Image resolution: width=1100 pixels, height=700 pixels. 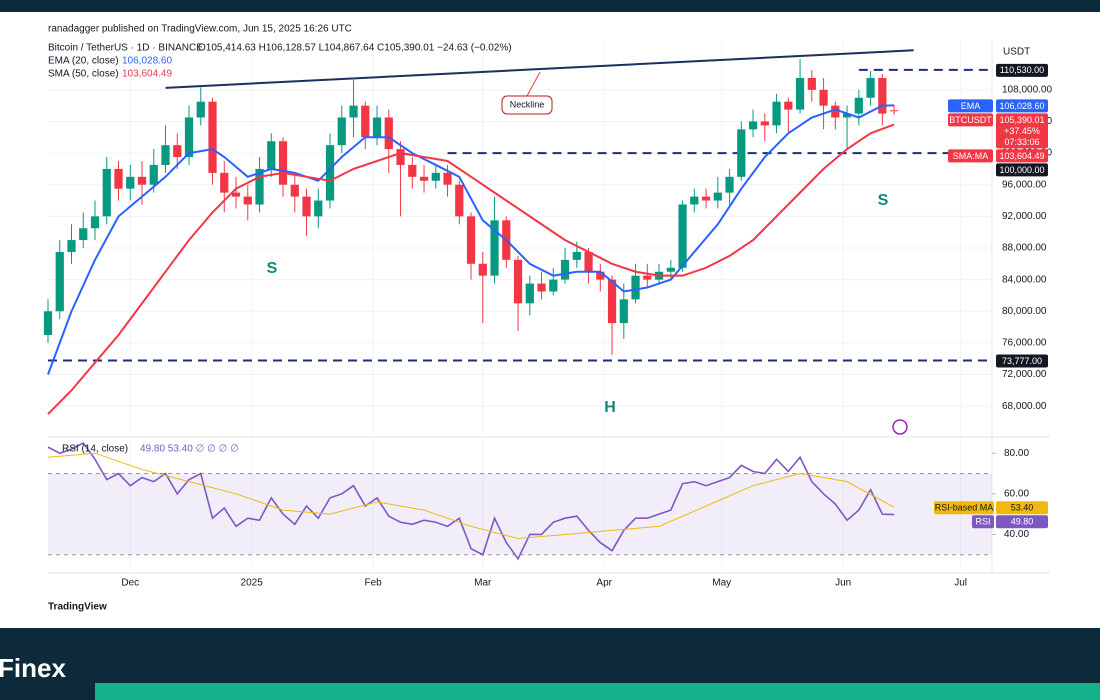 I want to click on rsi-tag: 53.40, so click(x=1022, y=508).